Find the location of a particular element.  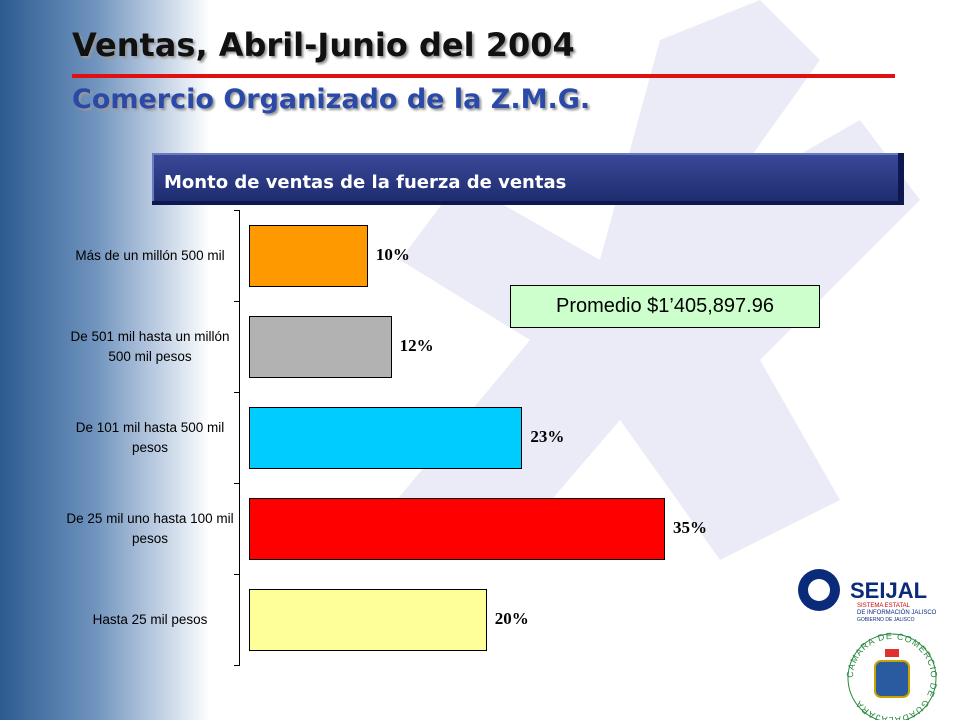

camara-ring is located at coordinates (892, 676).